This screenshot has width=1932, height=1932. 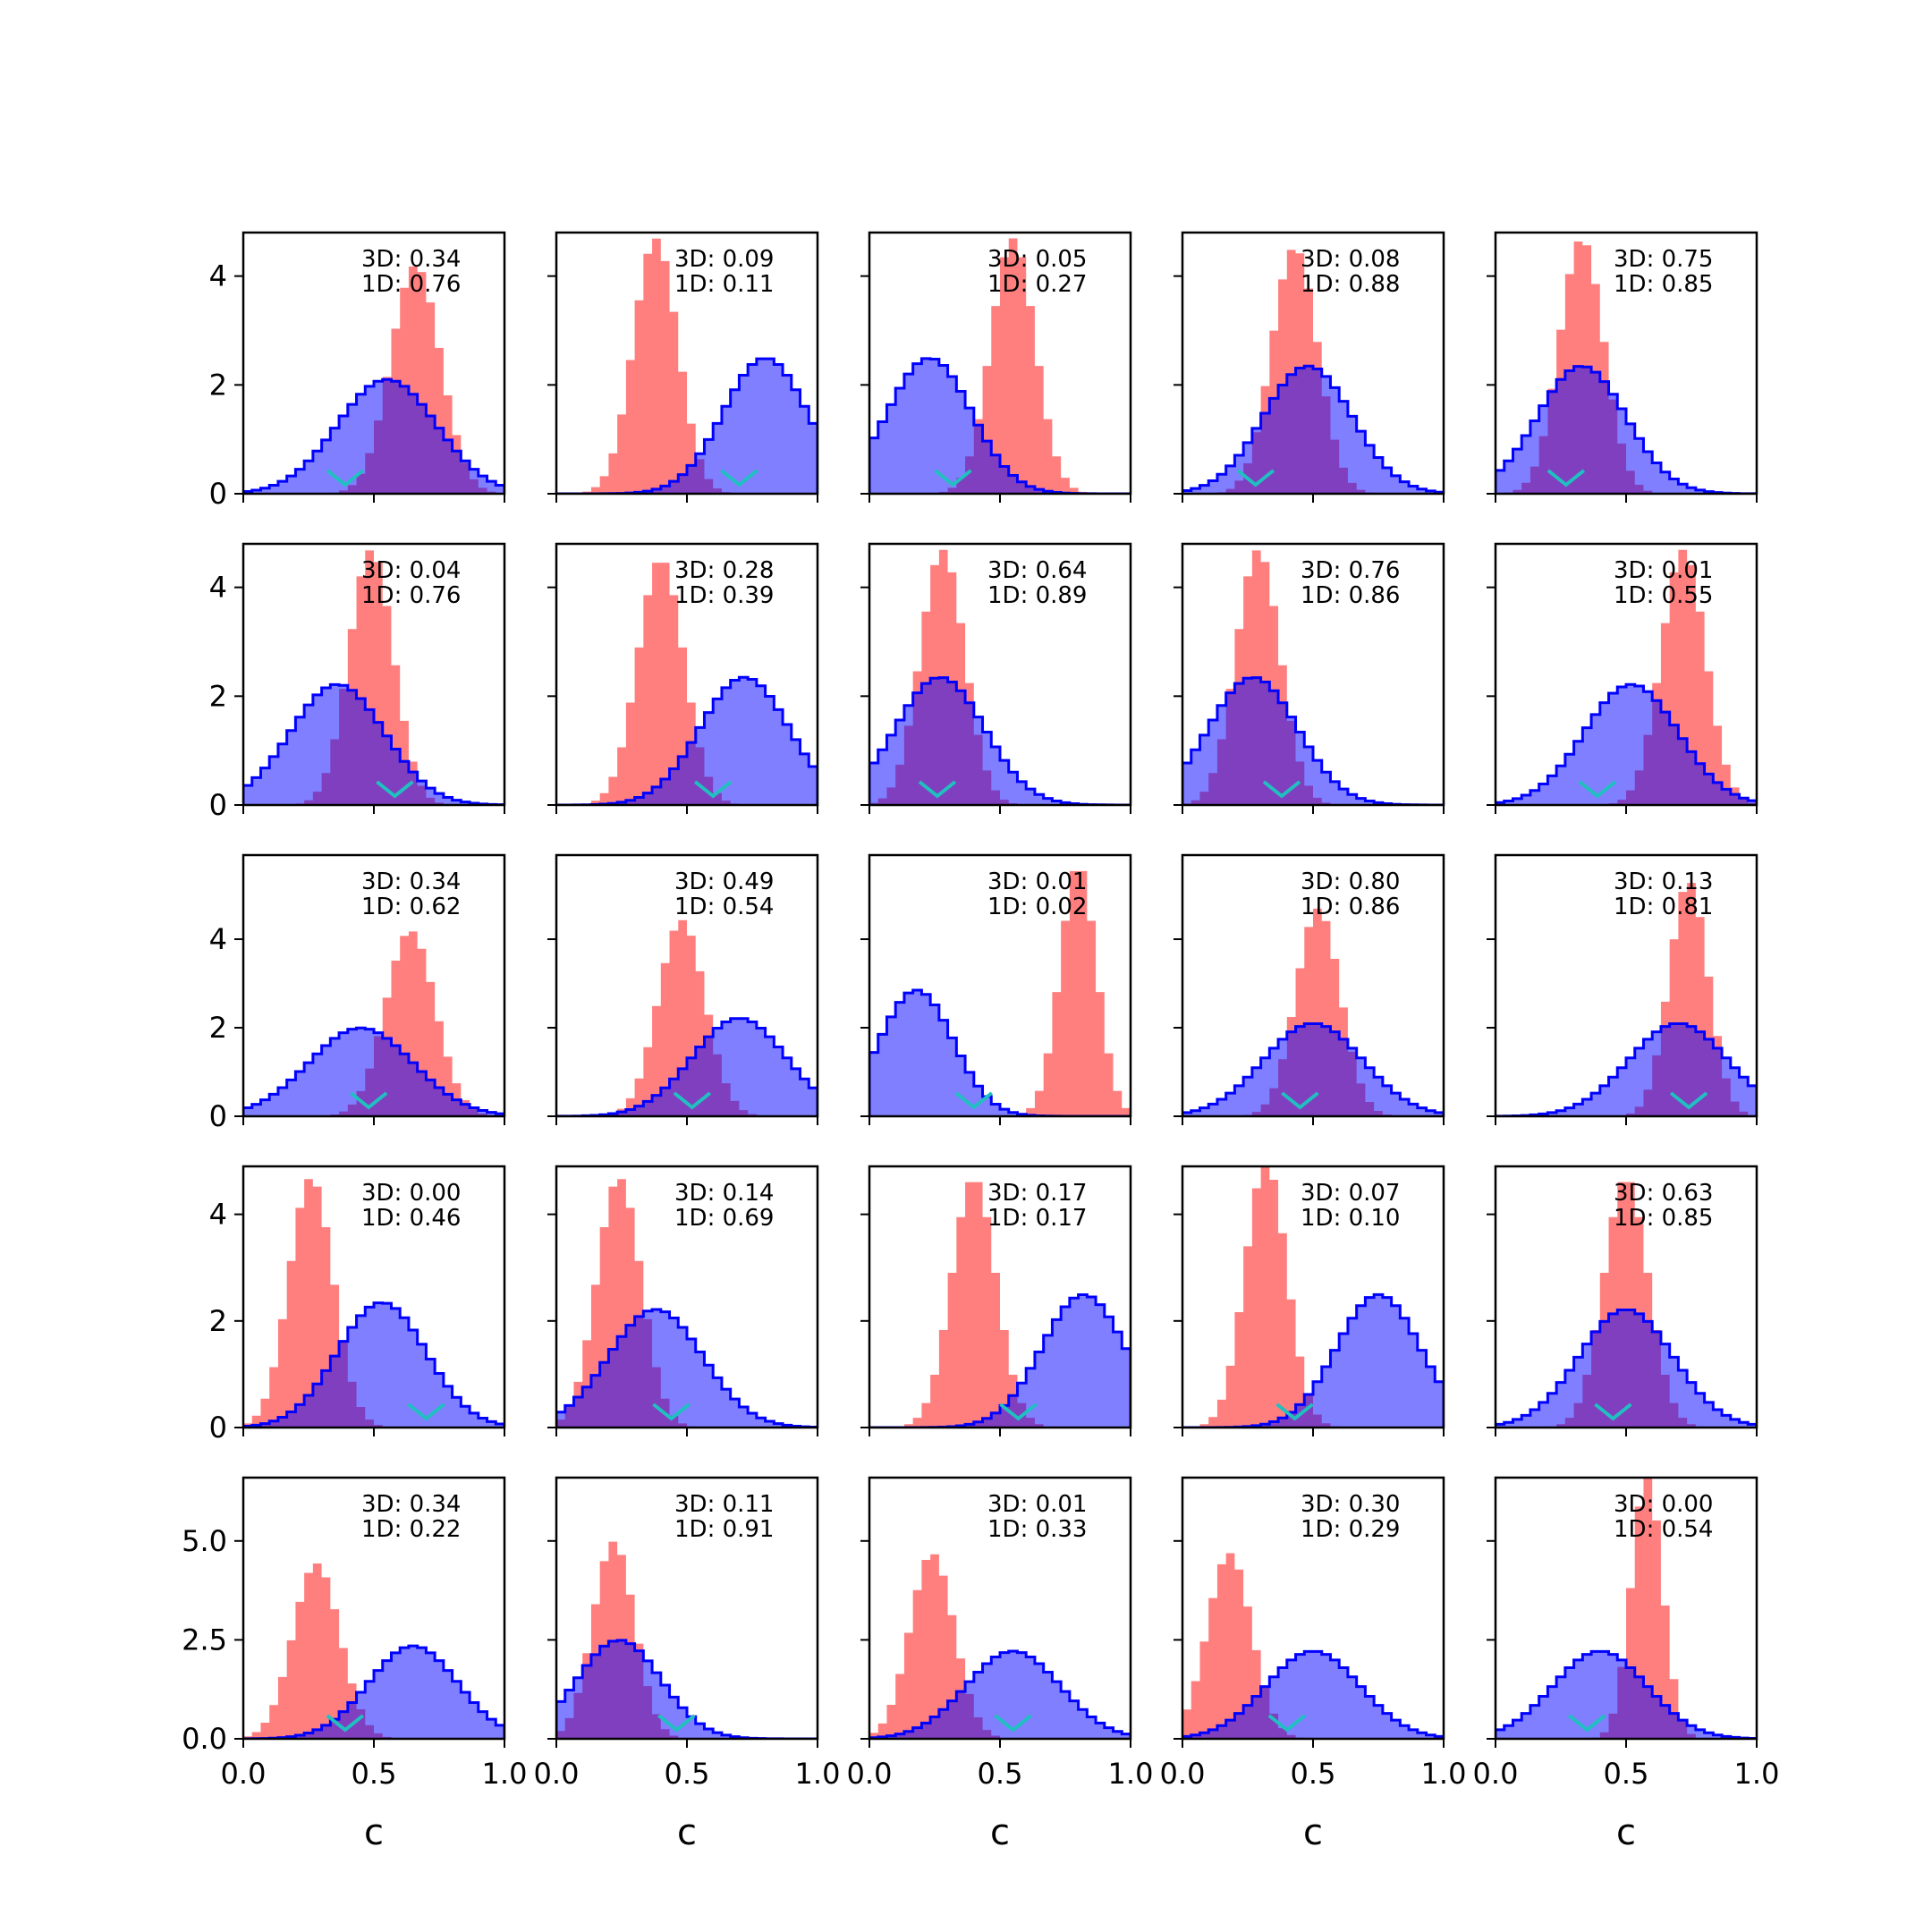 I want to click on score-3d-label: 3D: 0.76, so click(x=1350, y=570).